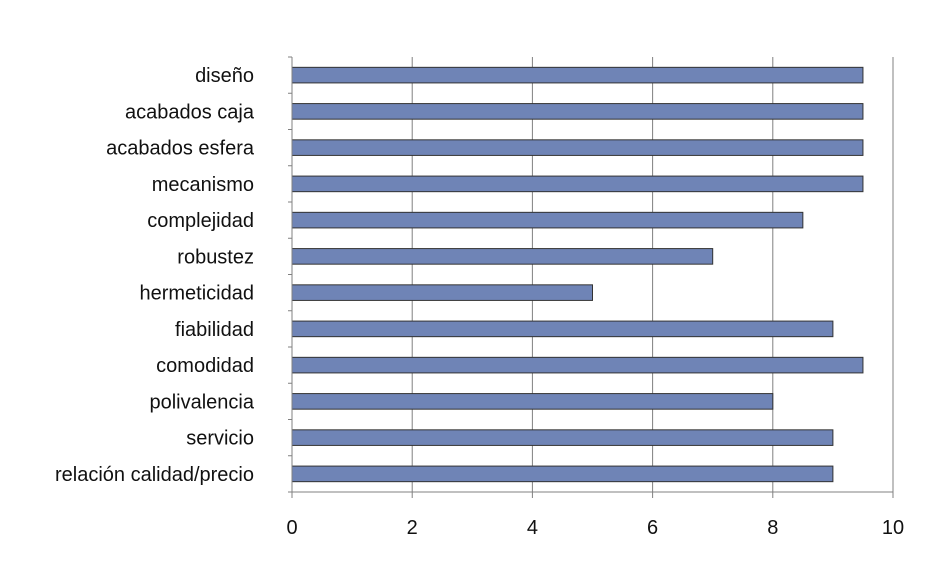 The width and height of the screenshot is (943, 565). Describe the element at coordinates (154, 475) in the screenshot. I see `category-label: relación calidad/precio` at that location.